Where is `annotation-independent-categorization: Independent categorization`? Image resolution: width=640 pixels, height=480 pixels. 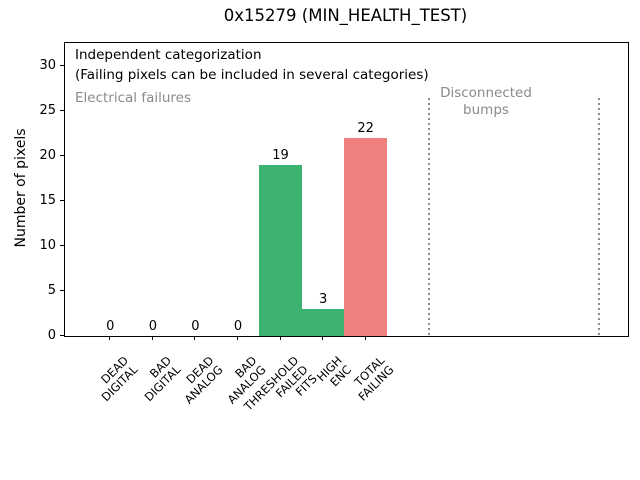 annotation-independent-categorization: Independent categorization is located at coordinates (168, 55).